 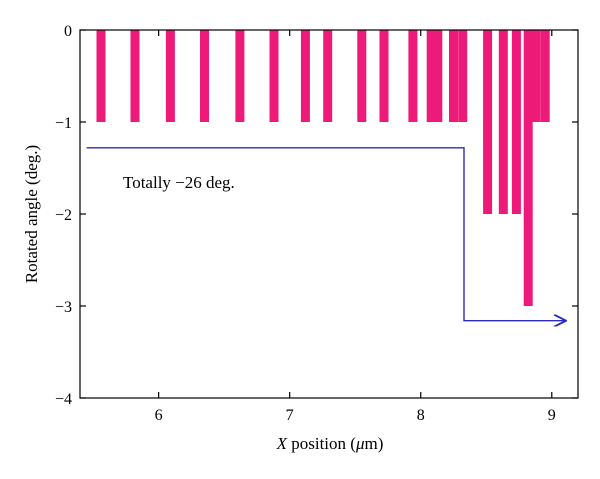 What do you see at coordinates (290, 415) in the screenshot?
I see `x-tick-label-7: 7` at bounding box center [290, 415].